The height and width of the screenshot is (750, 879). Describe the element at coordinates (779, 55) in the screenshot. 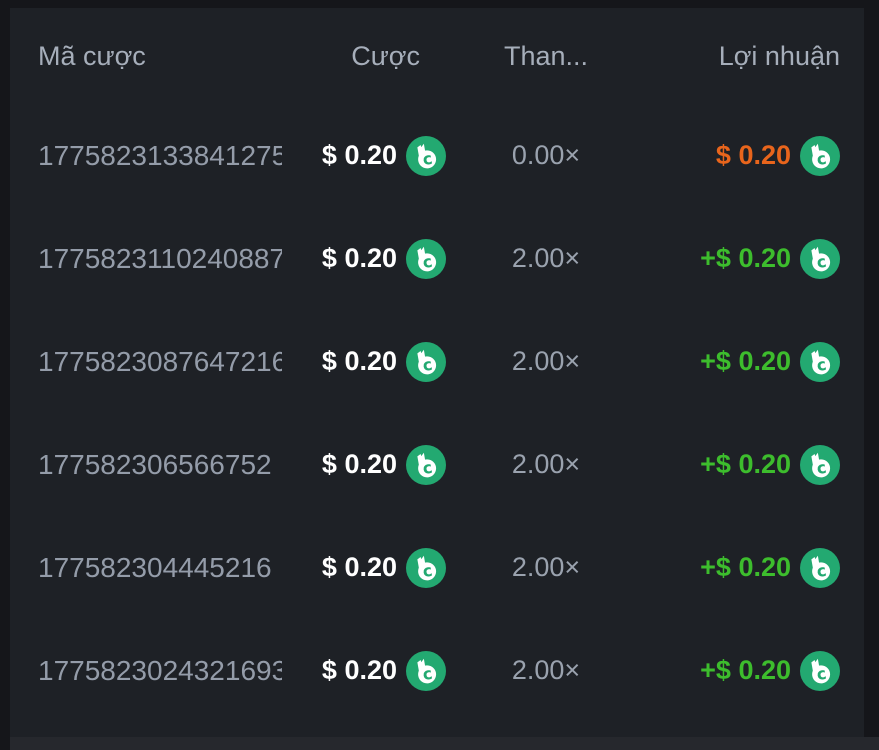

I see `column-header-profit: Lợi nhuận` at that location.